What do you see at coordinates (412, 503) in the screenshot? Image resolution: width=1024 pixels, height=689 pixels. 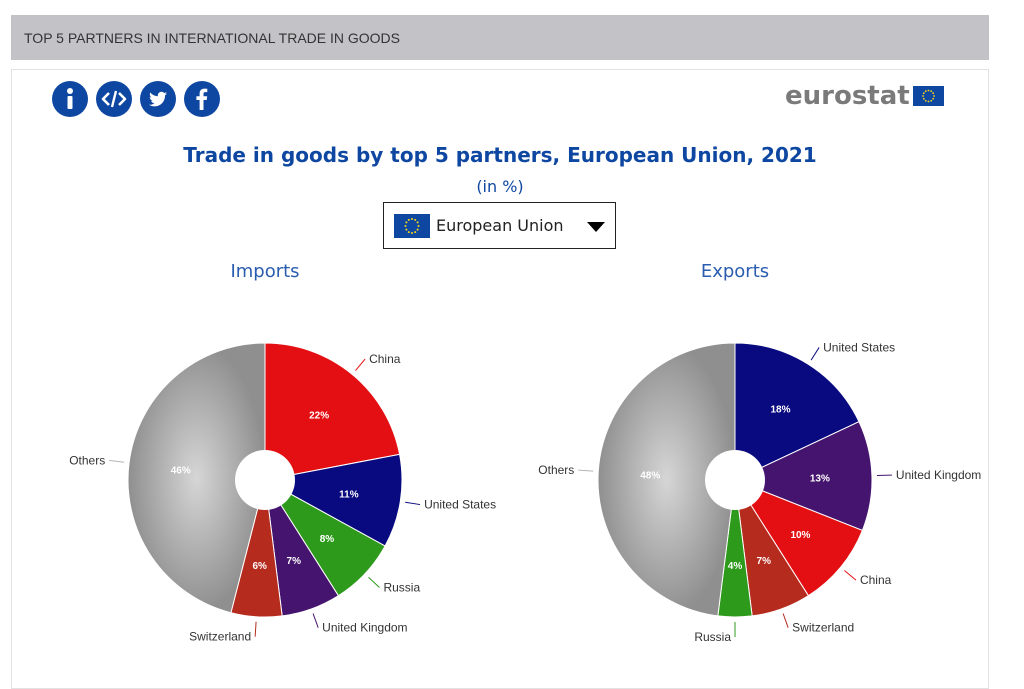 I see `imports-leader-united-states` at bounding box center [412, 503].